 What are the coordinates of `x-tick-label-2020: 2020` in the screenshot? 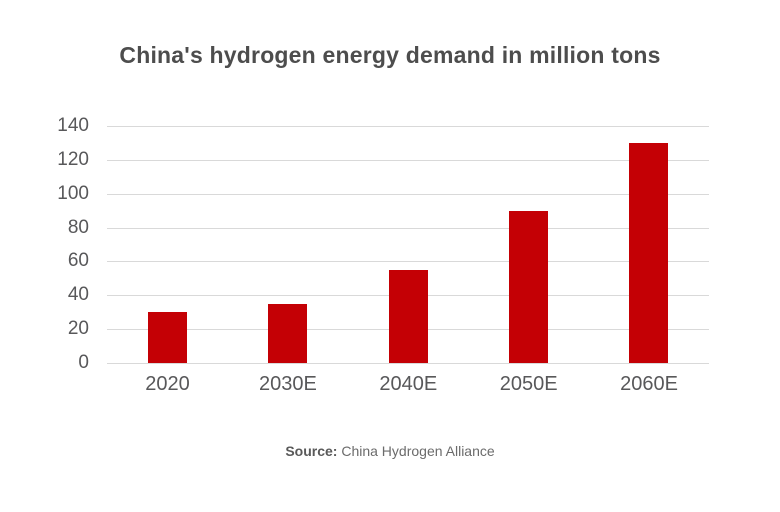 It's located at (167, 384).